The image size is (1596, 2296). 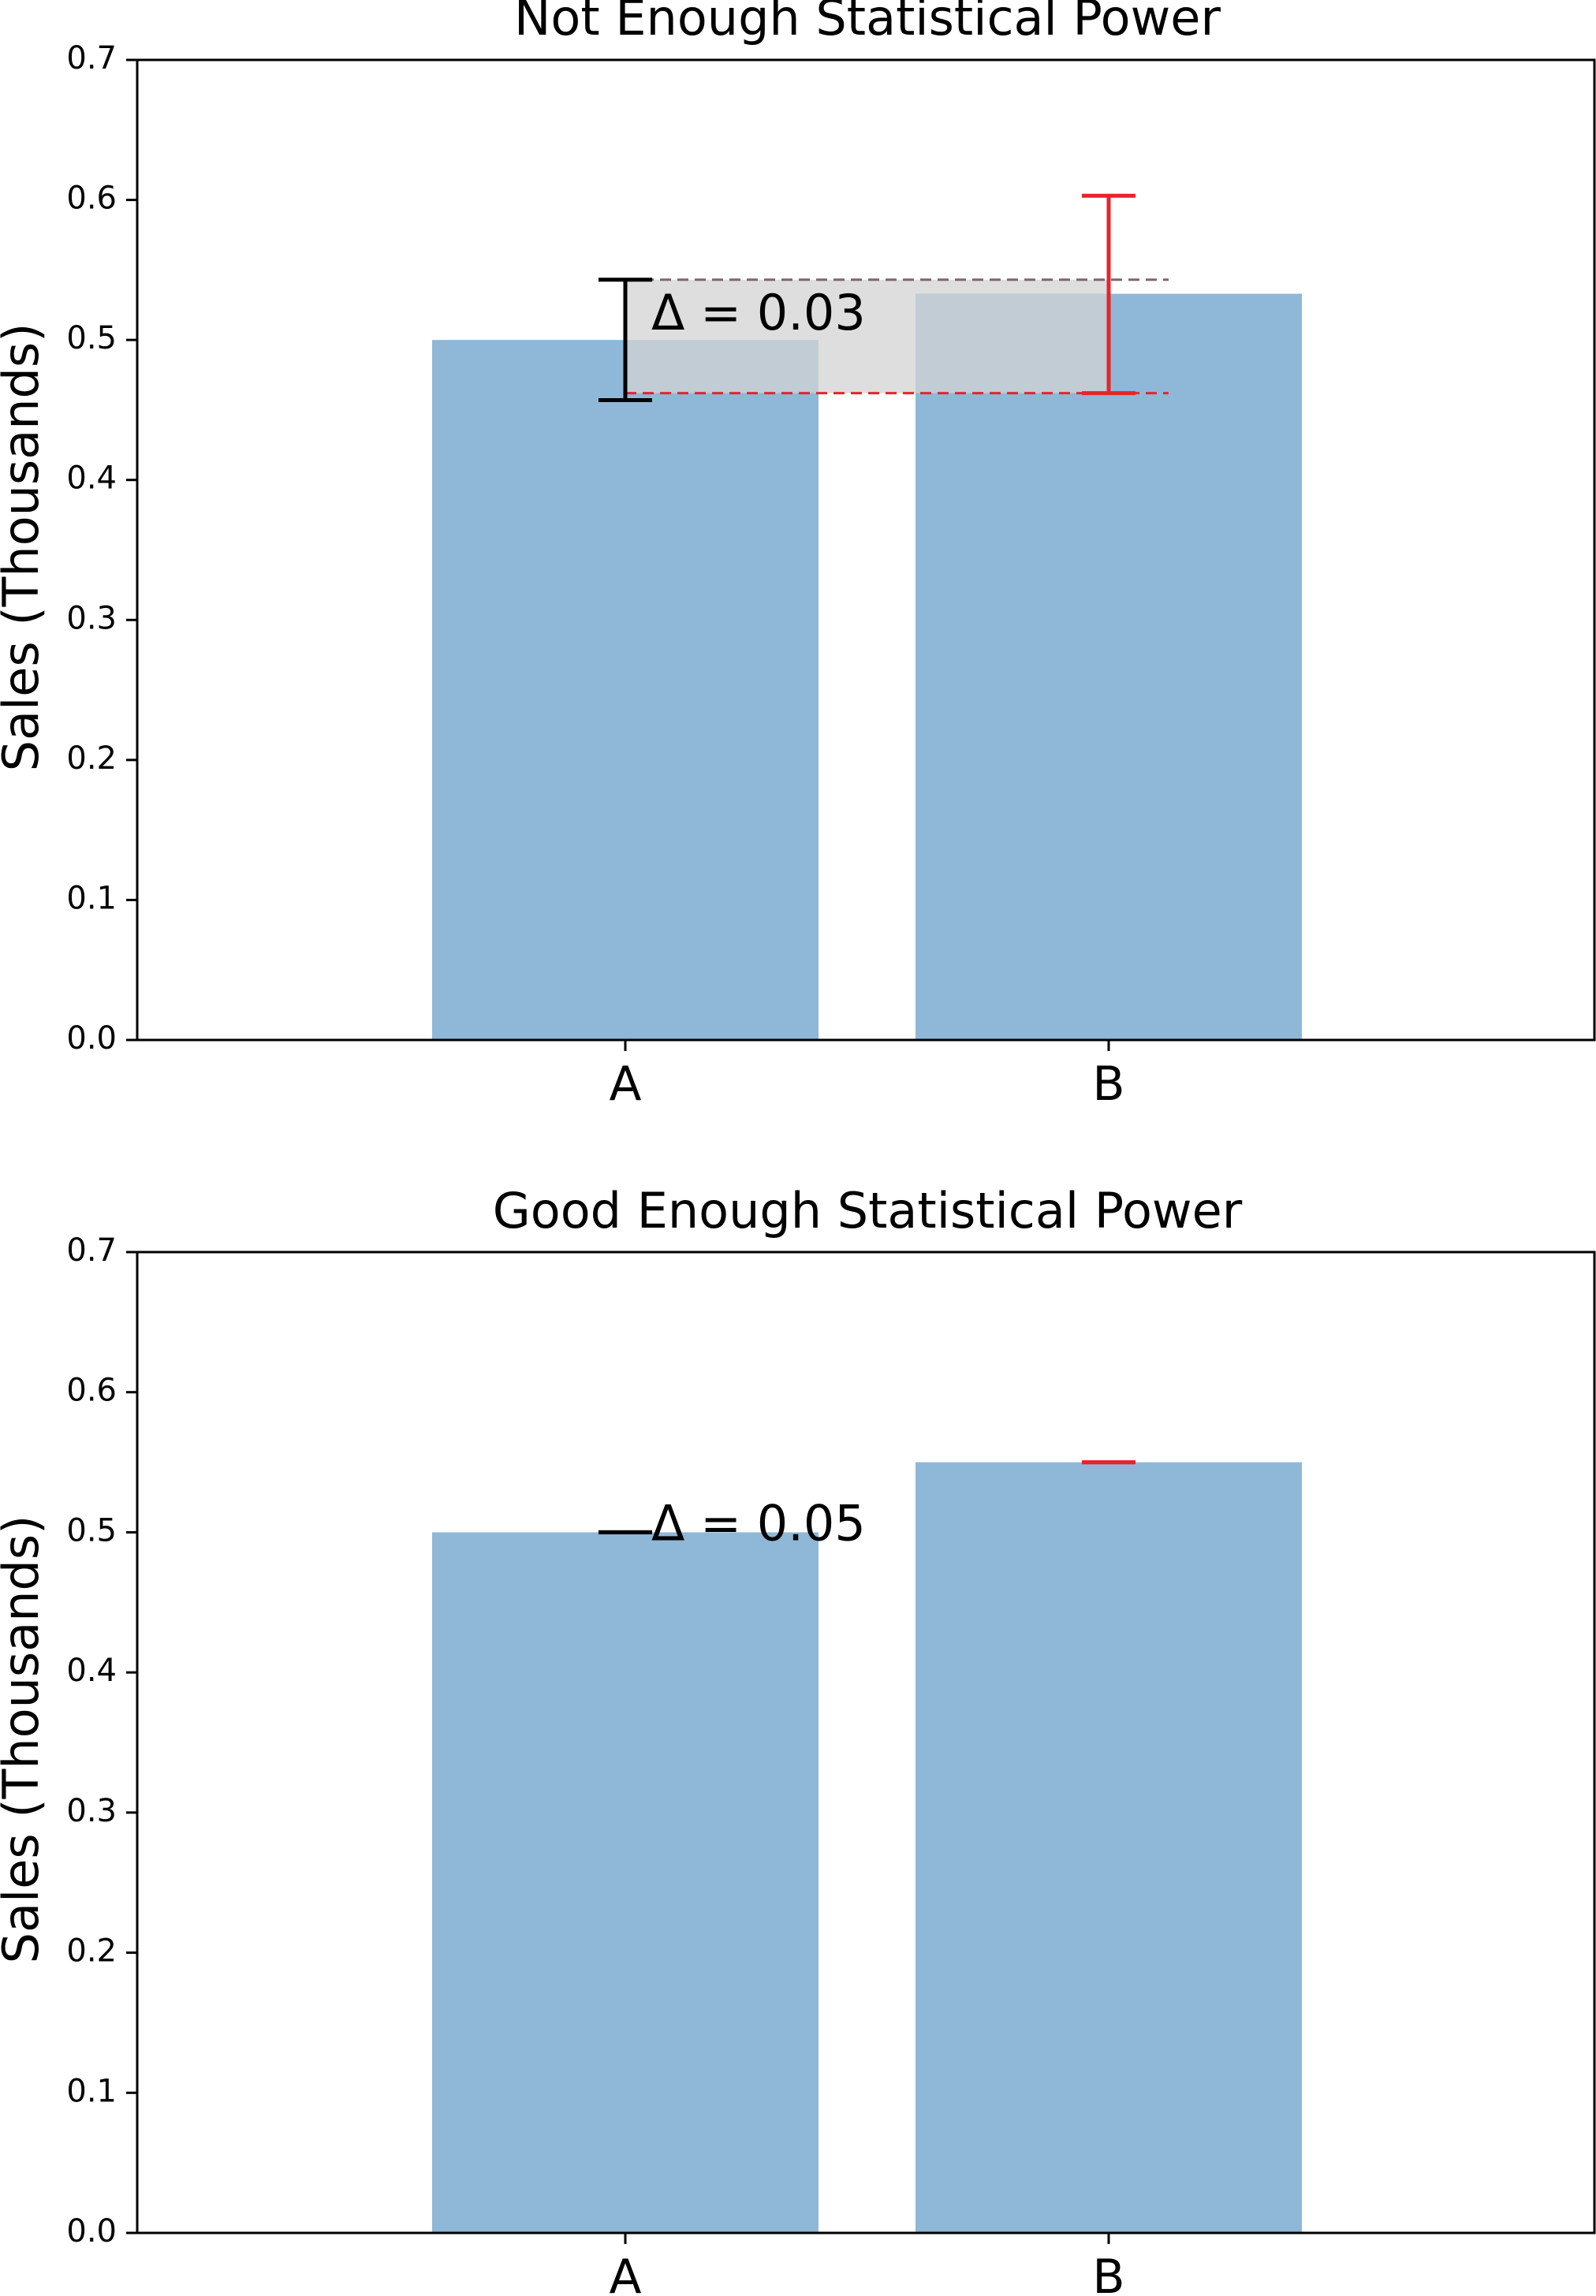 I want to click on delta-annotation: Δ = 0.05, so click(x=758, y=1523).